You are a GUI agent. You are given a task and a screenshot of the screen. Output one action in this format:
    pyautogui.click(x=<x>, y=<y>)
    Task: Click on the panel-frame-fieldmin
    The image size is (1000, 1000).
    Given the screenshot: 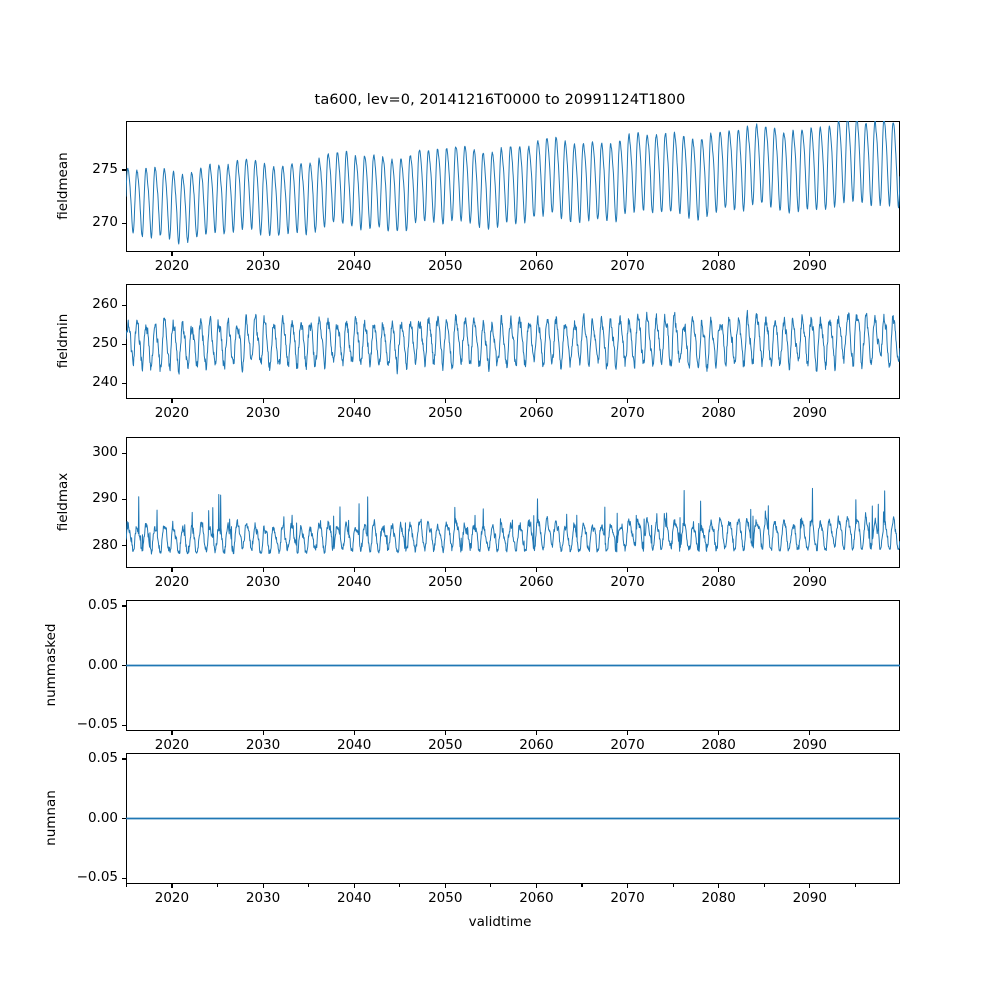 What is the action you would take?
    pyautogui.click(x=513, y=341)
    